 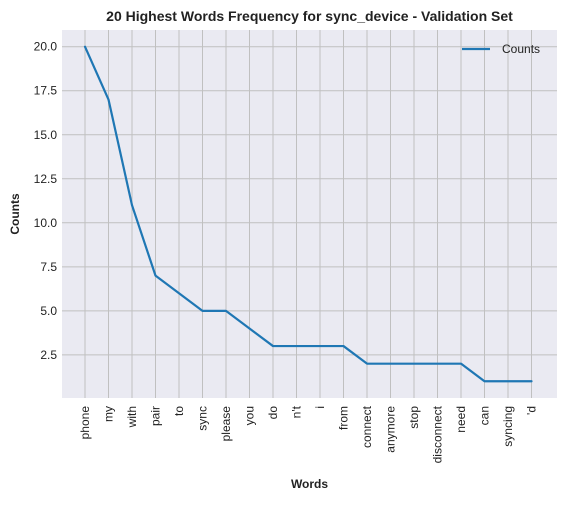 I want to click on y-tick-label: 10.0, so click(x=46, y=223).